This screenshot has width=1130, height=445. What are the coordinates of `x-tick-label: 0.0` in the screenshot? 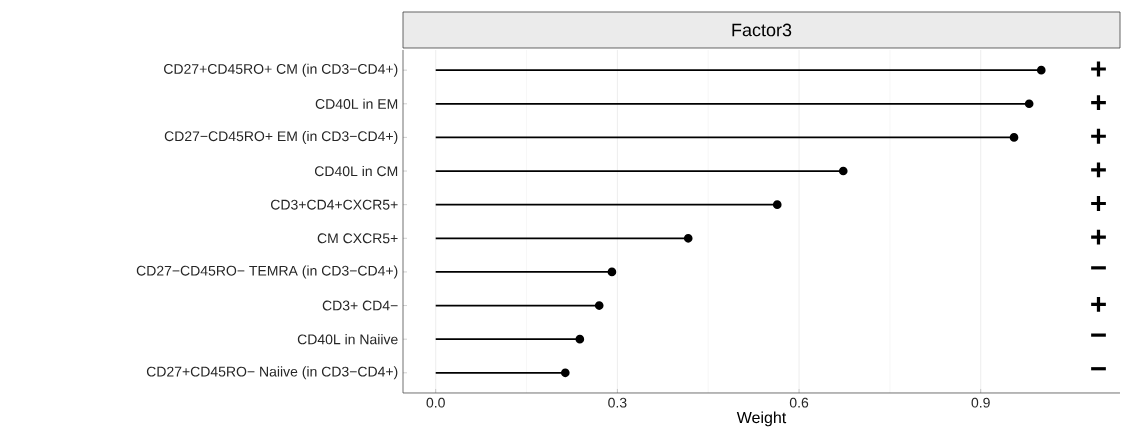 It's located at (435, 402).